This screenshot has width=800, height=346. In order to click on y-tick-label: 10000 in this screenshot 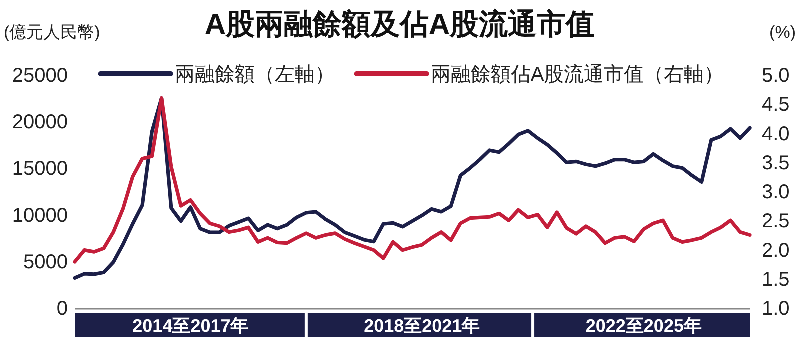, I will do `click(40, 215)`.